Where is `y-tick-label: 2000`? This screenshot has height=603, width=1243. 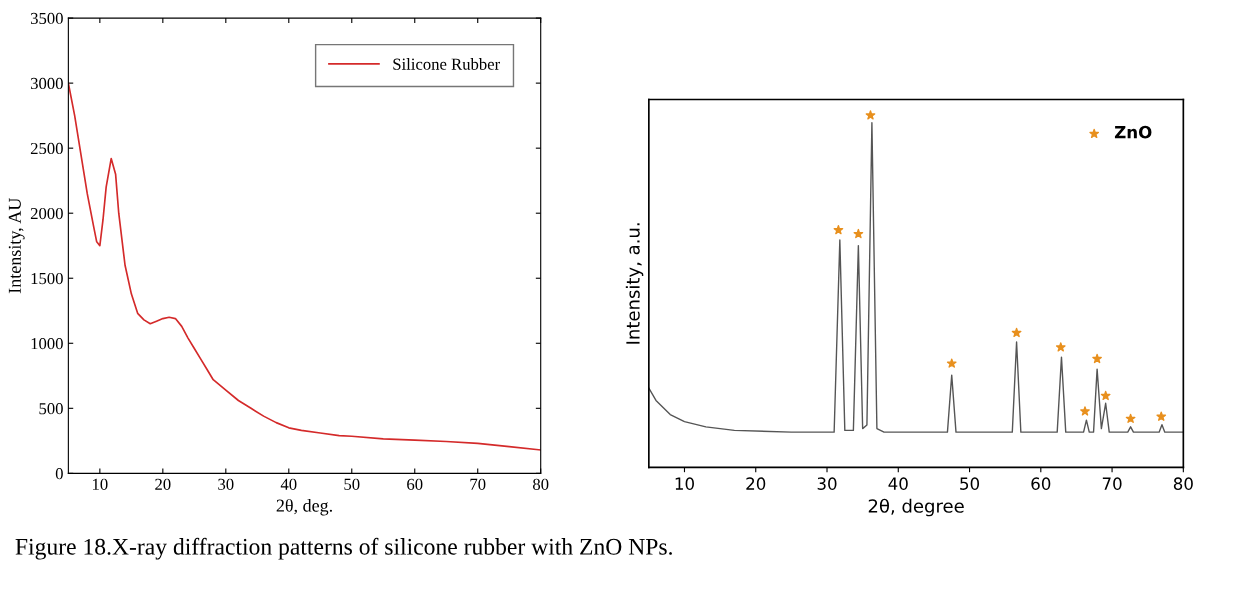 y-tick-label: 2000 is located at coordinates (46, 213).